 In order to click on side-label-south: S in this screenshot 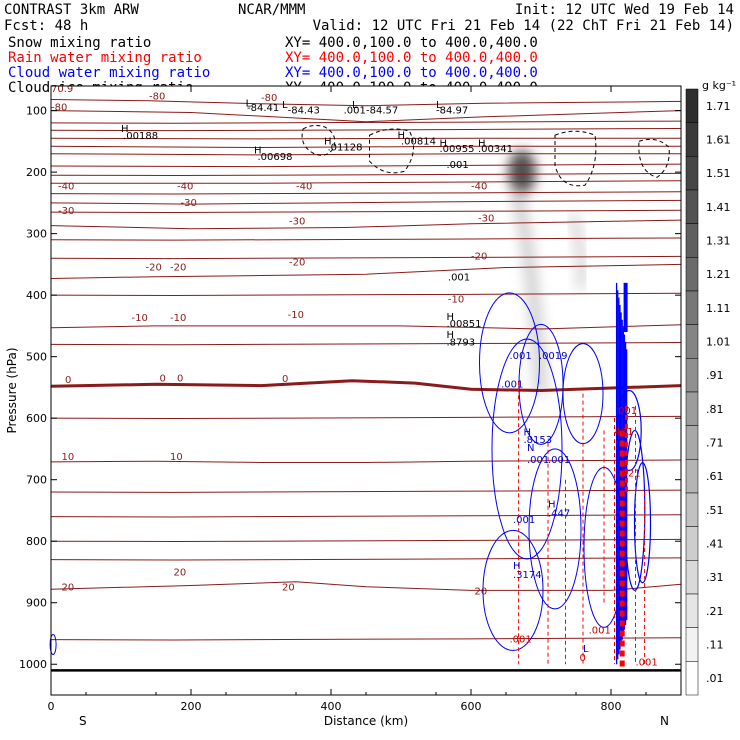, I will do `click(83, 721)`.